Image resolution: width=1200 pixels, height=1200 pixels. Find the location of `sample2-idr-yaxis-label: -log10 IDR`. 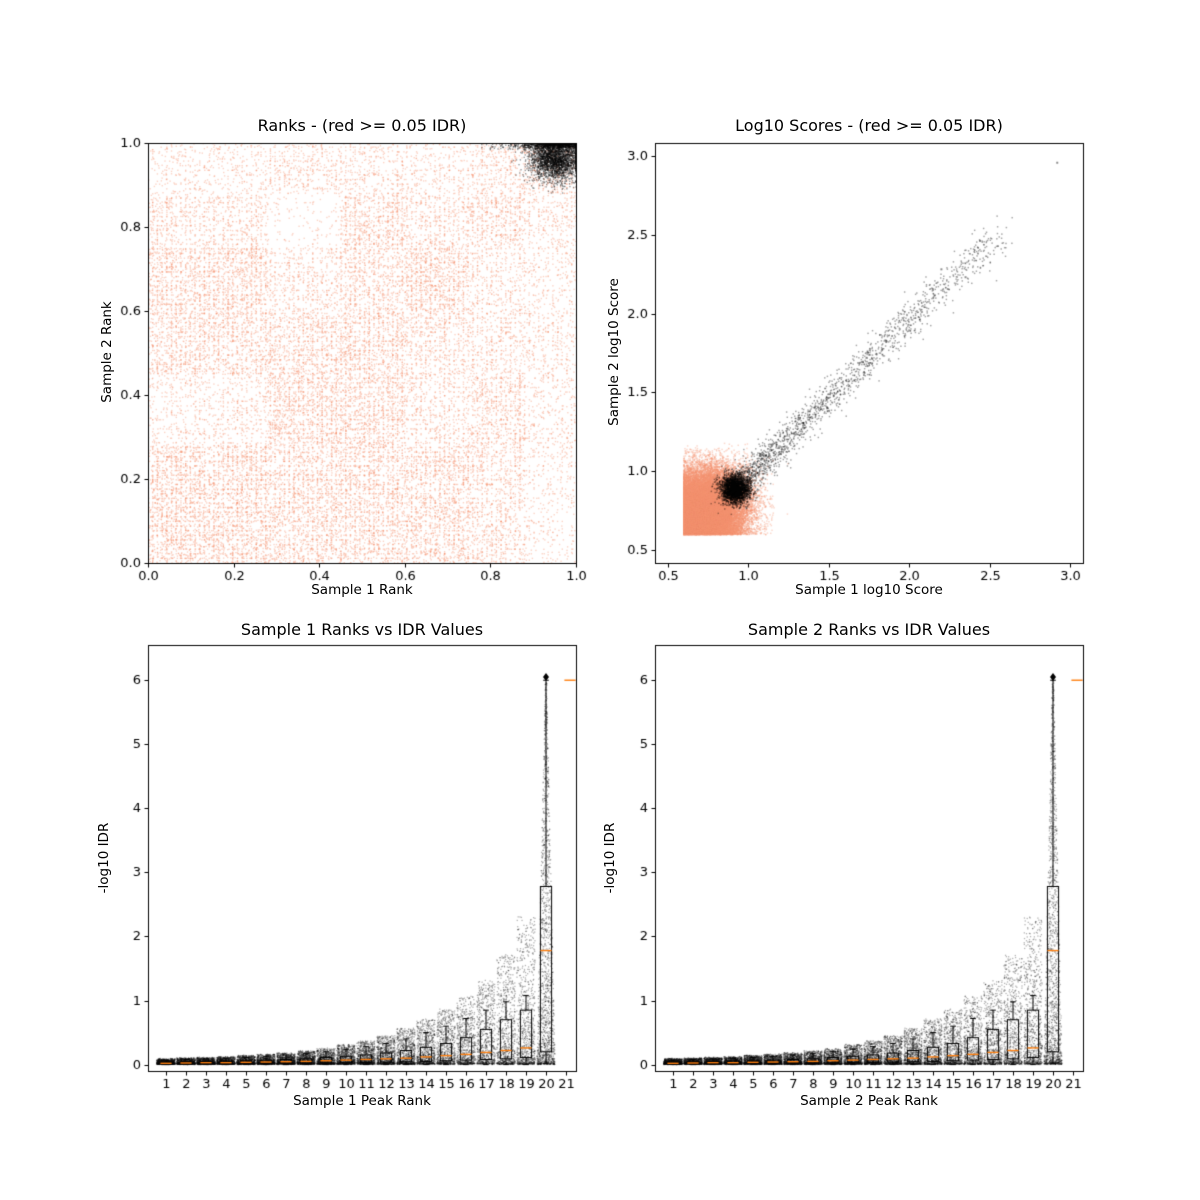

sample2-idr-yaxis-label: -log10 IDR is located at coordinates (610, 858).